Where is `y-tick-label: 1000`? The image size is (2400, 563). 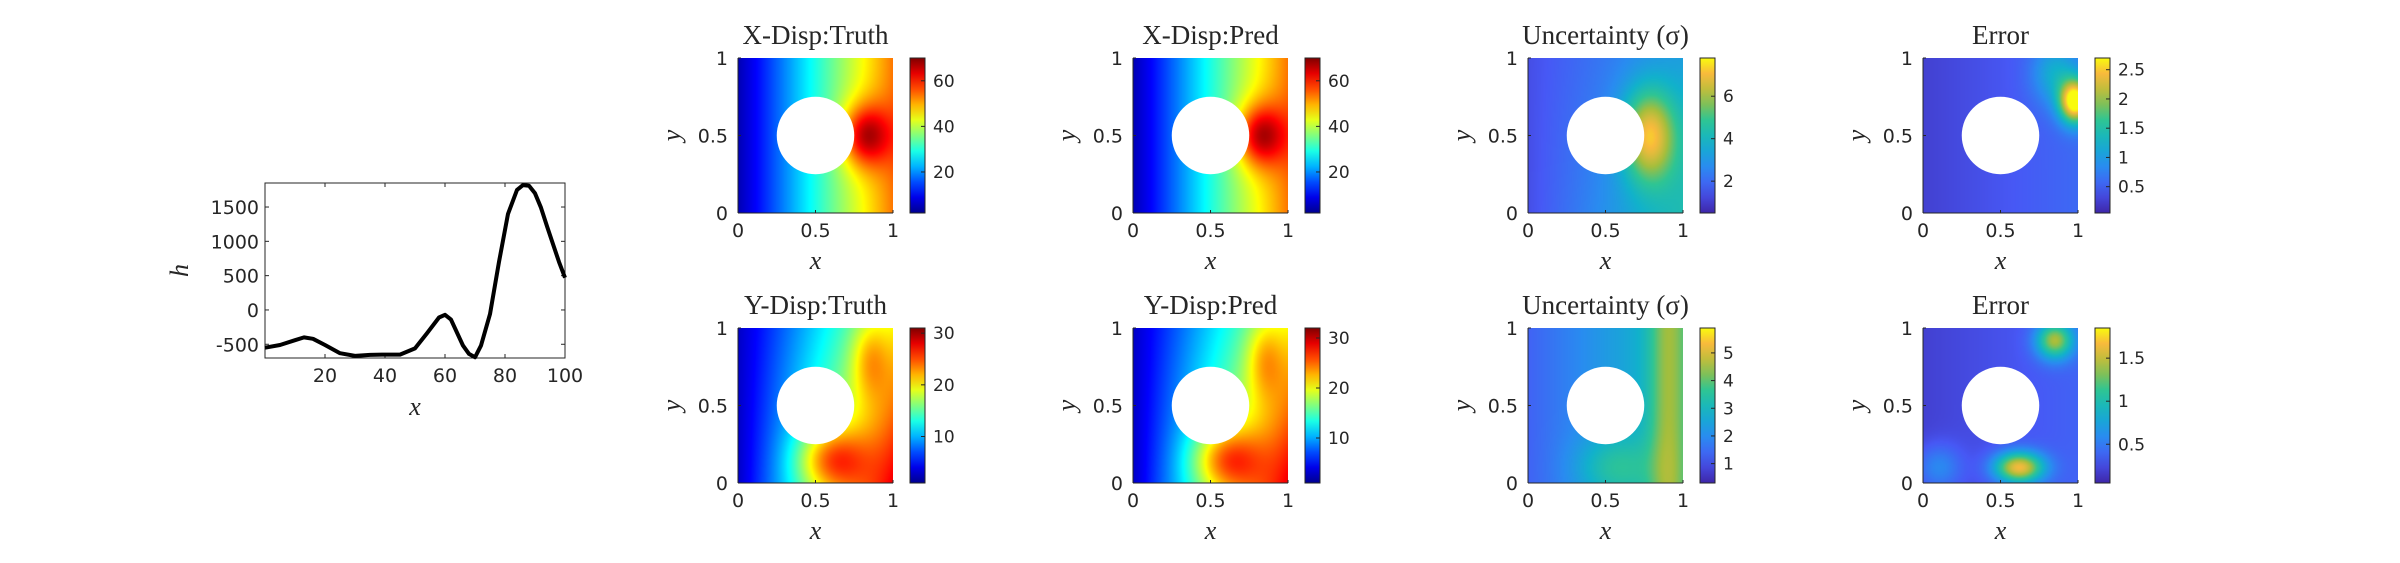 y-tick-label: 1000 is located at coordinates (235, 242).